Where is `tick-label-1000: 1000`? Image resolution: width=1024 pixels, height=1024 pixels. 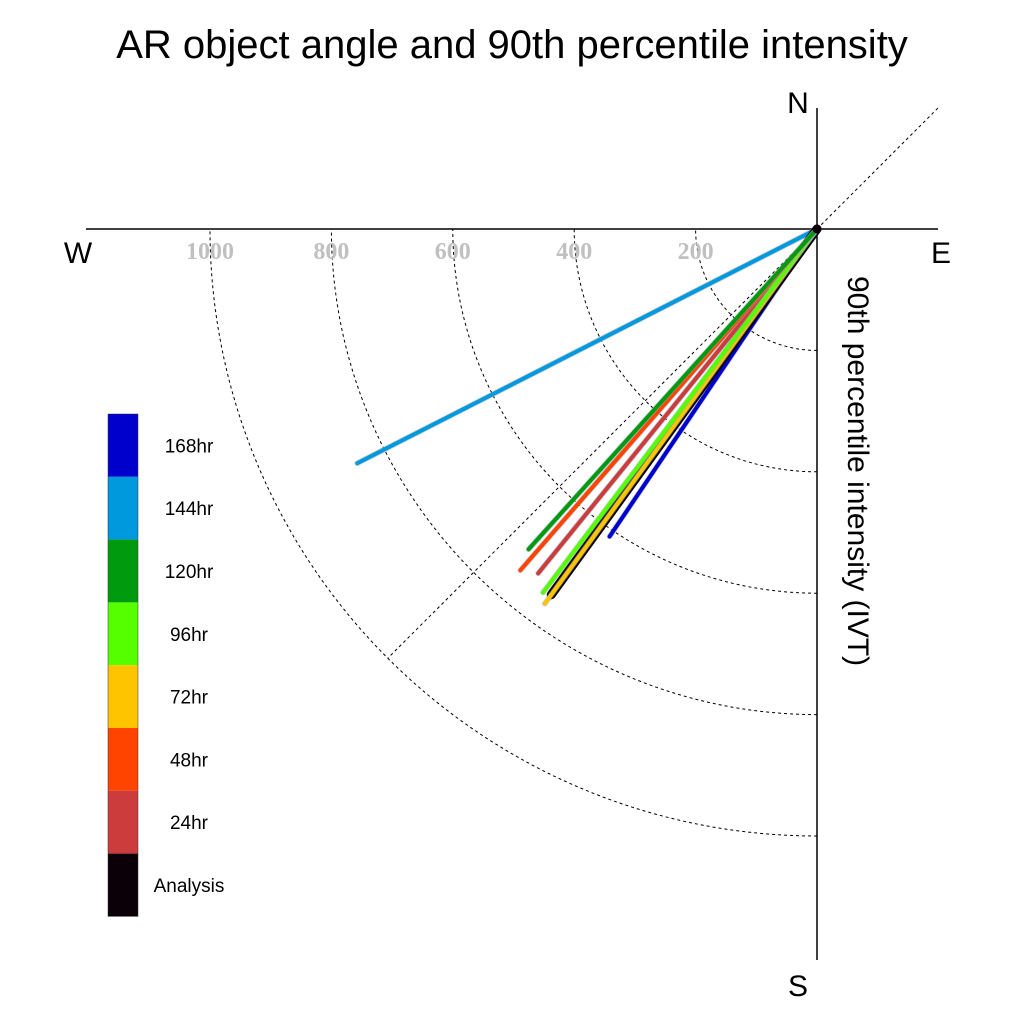
tick-label-1000: 1000 is located at coordinates (210, 252).